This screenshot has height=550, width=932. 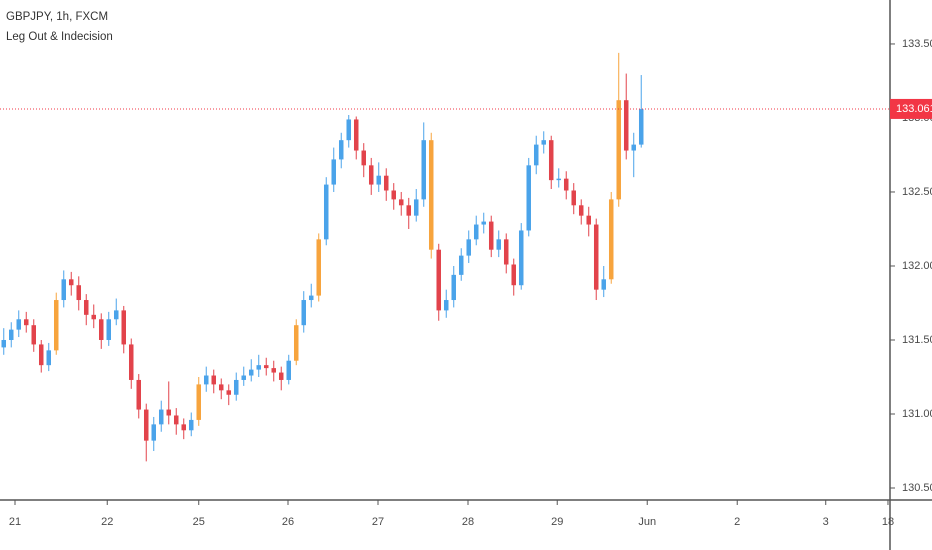 What do you see at coordinates (914, 109) in the screenshot?
I see `last-price-label: 133.061` at bounding box center [914, 109].